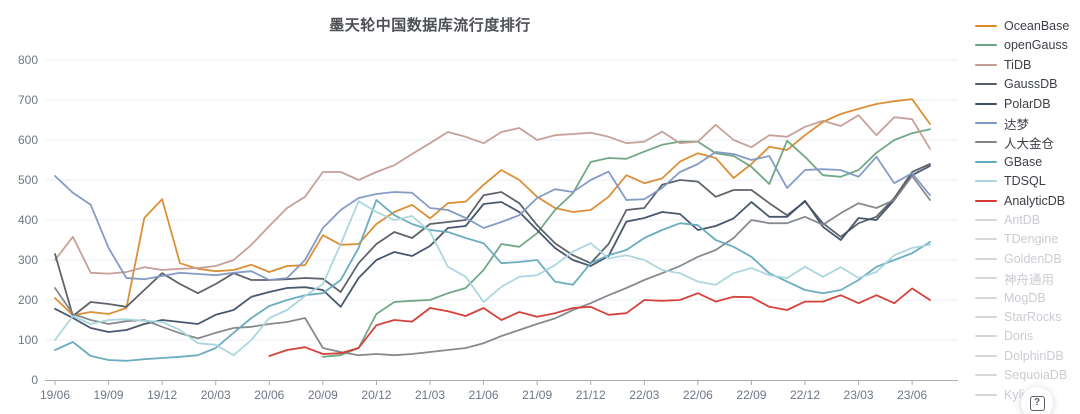  I want to click on legend-item-SequoiaDB: SequoiaDB, so click(1021, 375).